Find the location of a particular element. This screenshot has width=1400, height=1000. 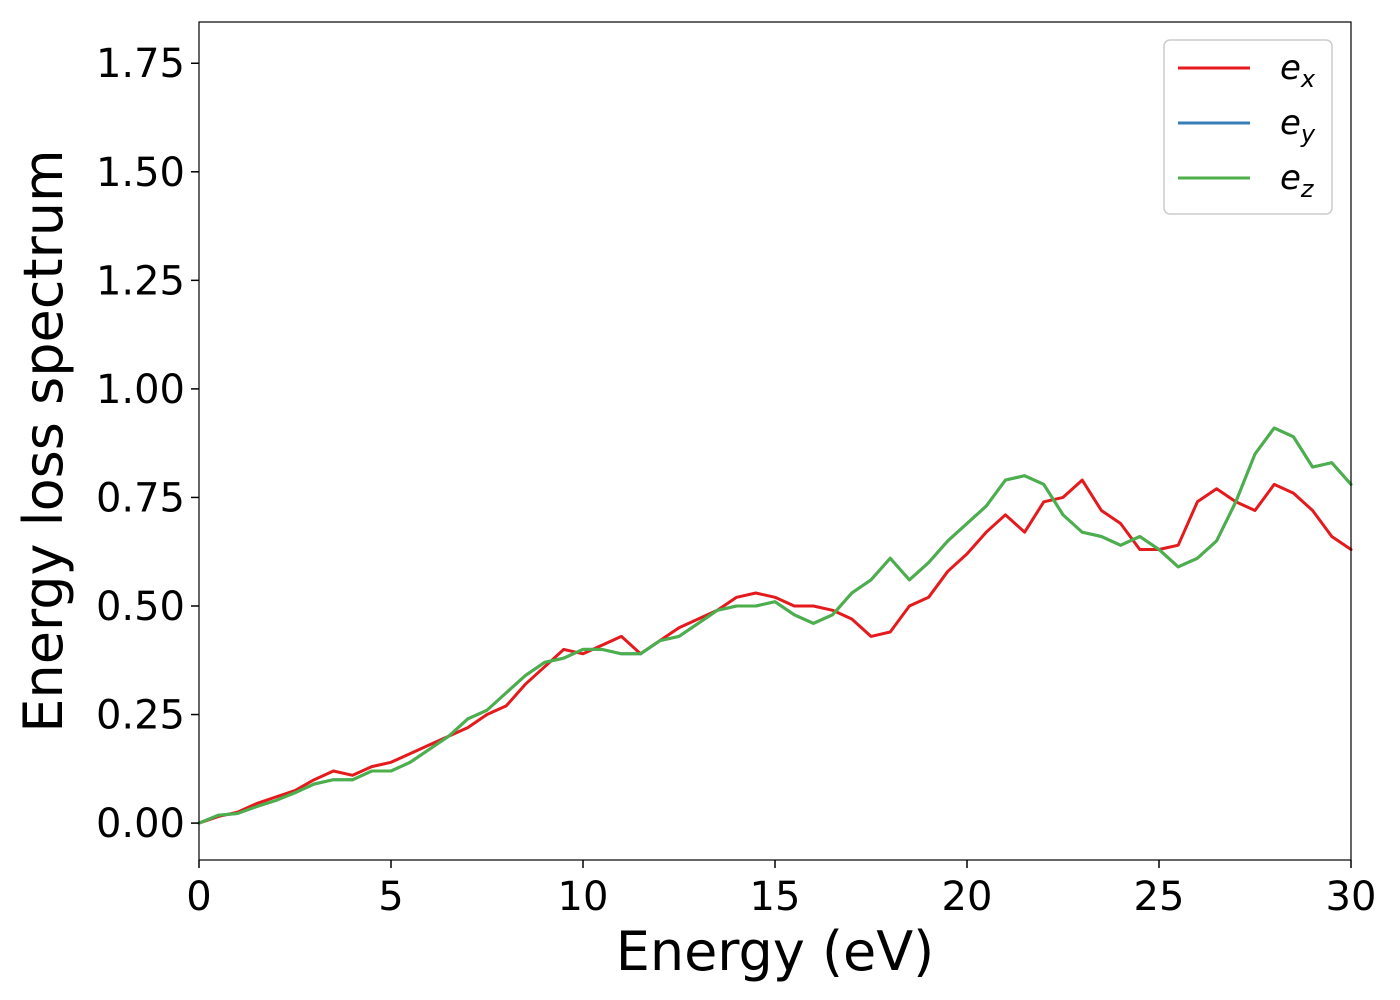

x-axis: 0 5 10 15 20 25 30 is located at coordinates (781, 890).